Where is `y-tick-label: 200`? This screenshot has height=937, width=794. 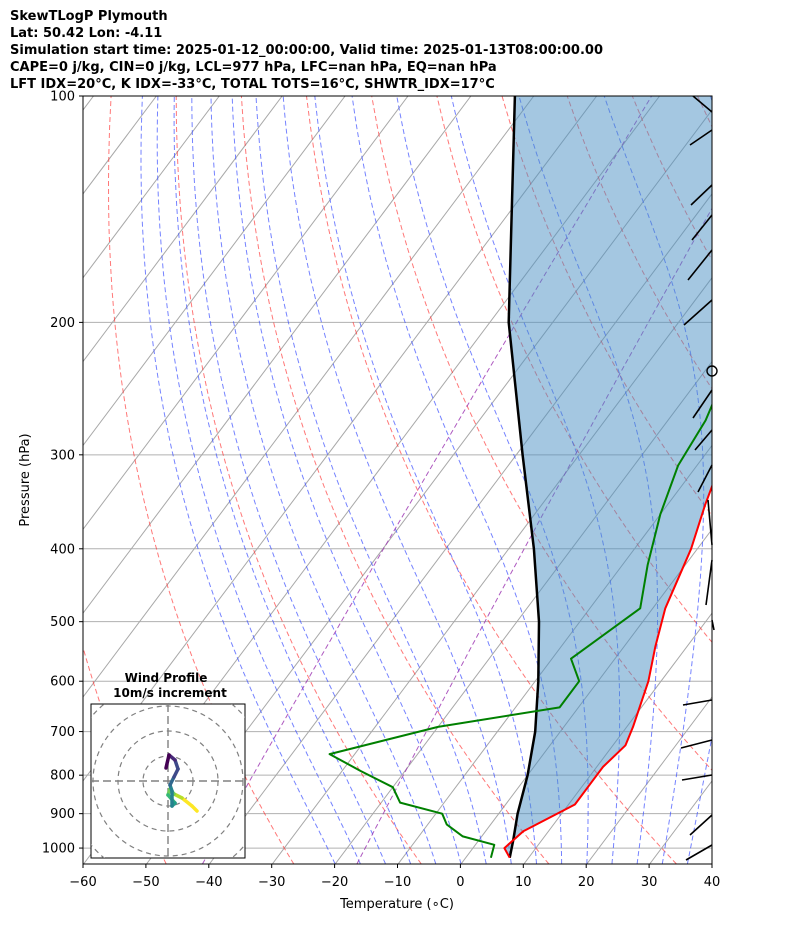 y-tick-label: 200 is located at coordinates (62, 323).